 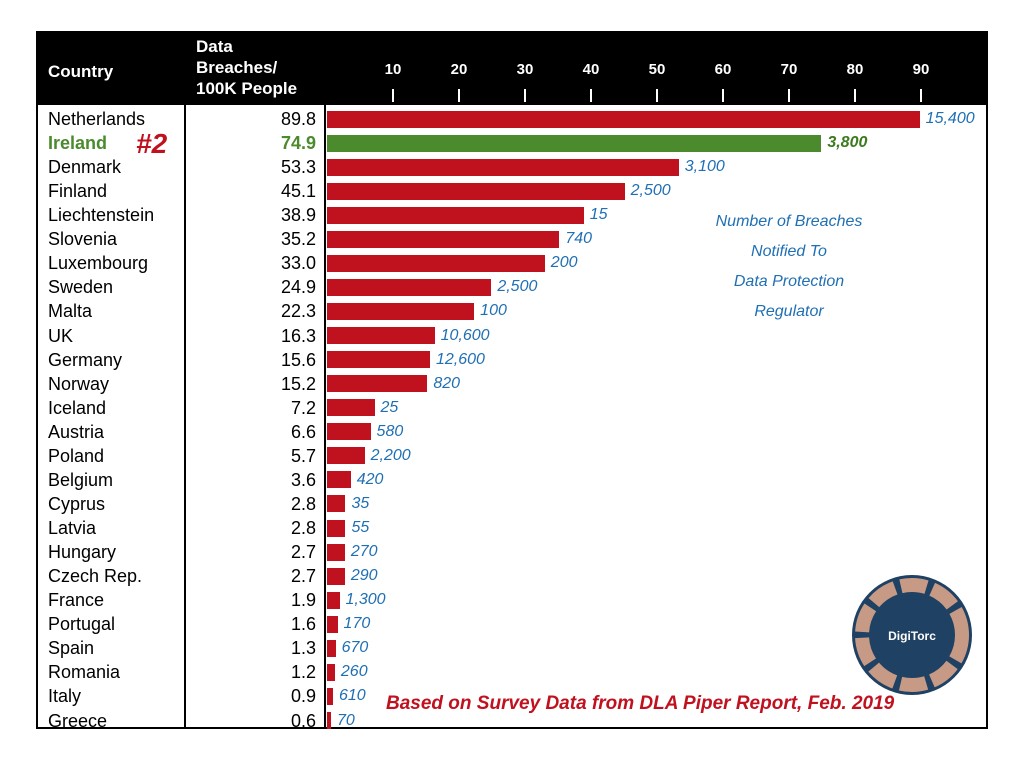 What do you see at coordinates (591, 69) in the screenshot?
I see `x-tick-label: 40` at bounding box center [591, 69].